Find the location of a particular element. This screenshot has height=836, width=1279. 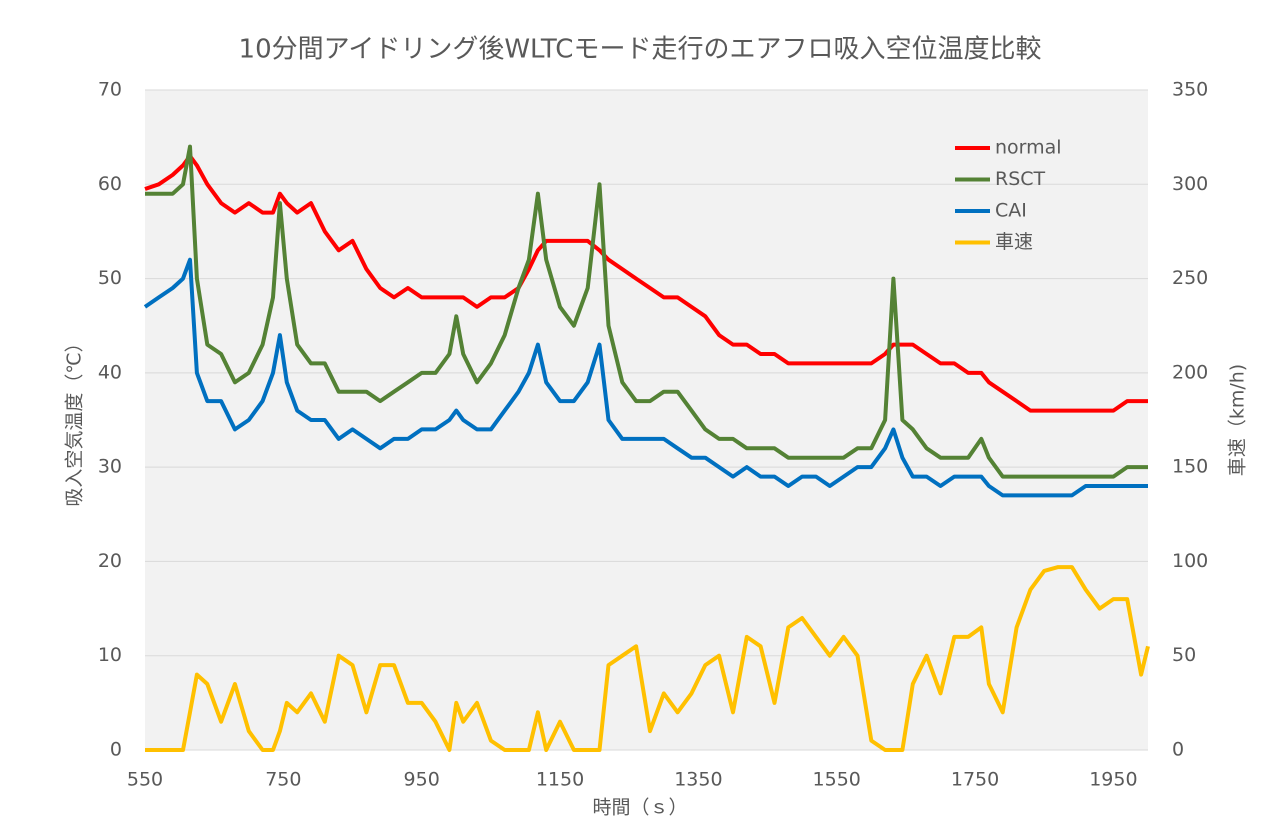

y-tick-label: 60 is located at coordinates (110, 184).